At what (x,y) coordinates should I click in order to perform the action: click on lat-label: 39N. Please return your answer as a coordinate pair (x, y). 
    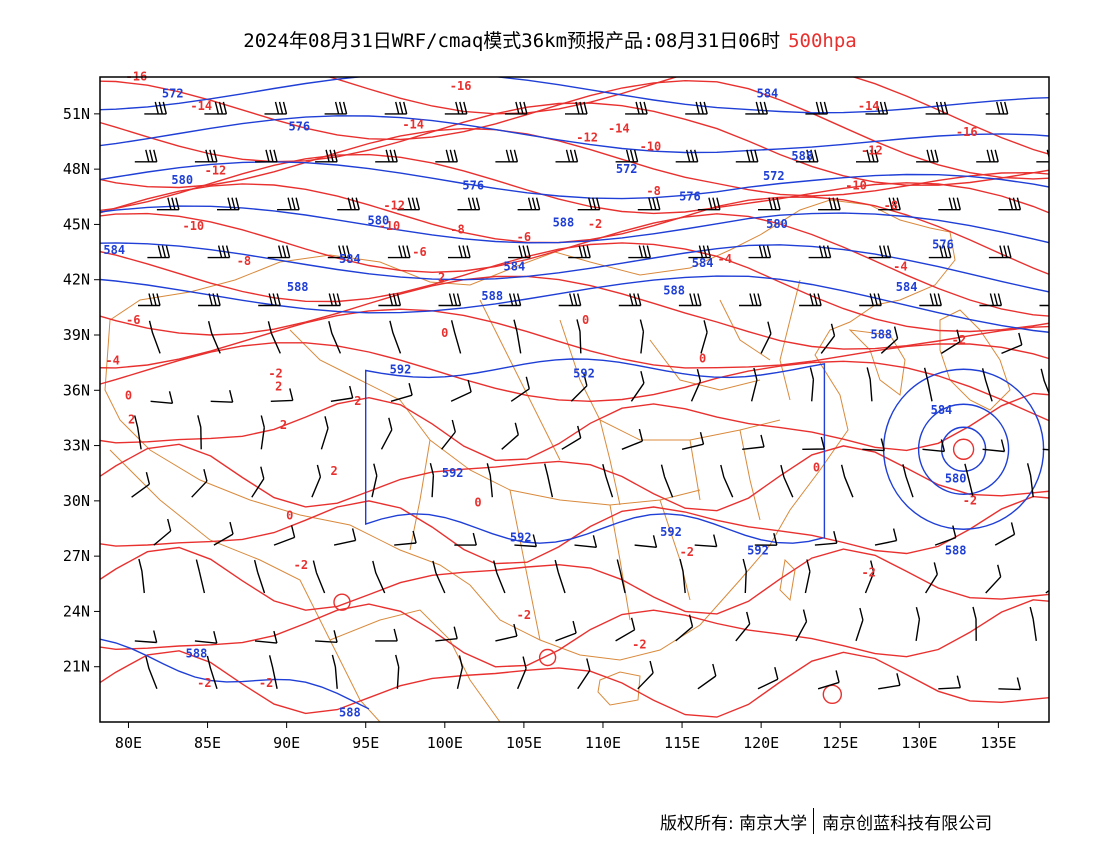
    Looking at the image, I should click on (76, 335).